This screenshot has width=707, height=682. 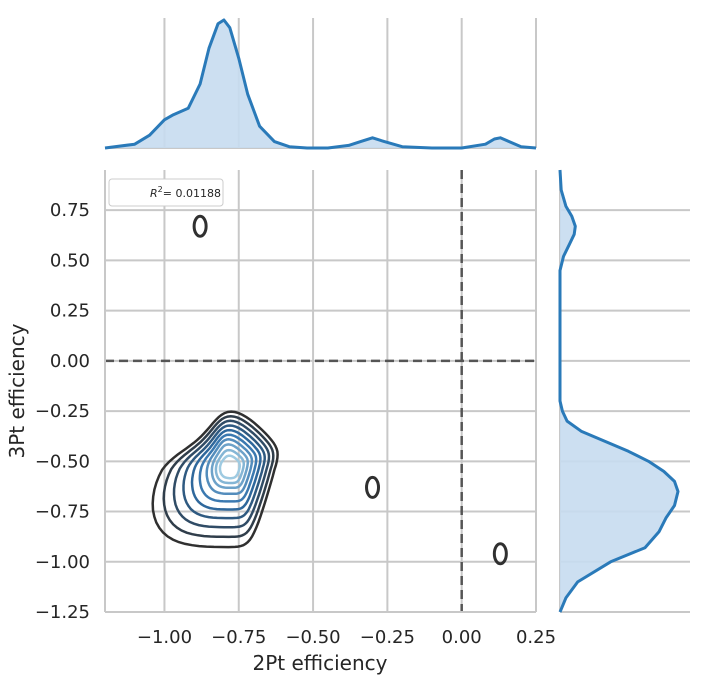 I want to click on x-marginal-fill, so click(x=320, y=84).